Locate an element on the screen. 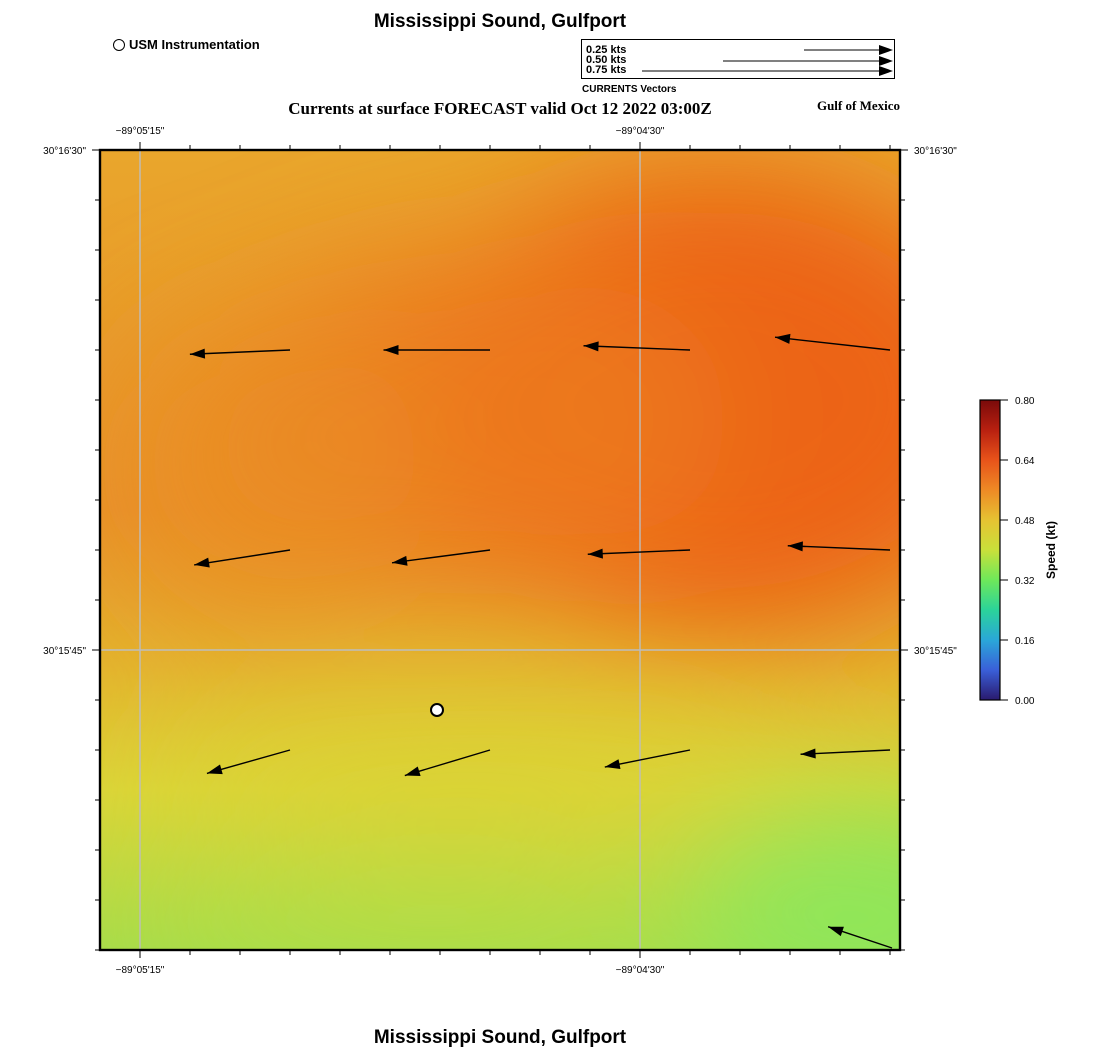  vector-scale-label-025: 0.25 kts is located at coordinates (606, 50).